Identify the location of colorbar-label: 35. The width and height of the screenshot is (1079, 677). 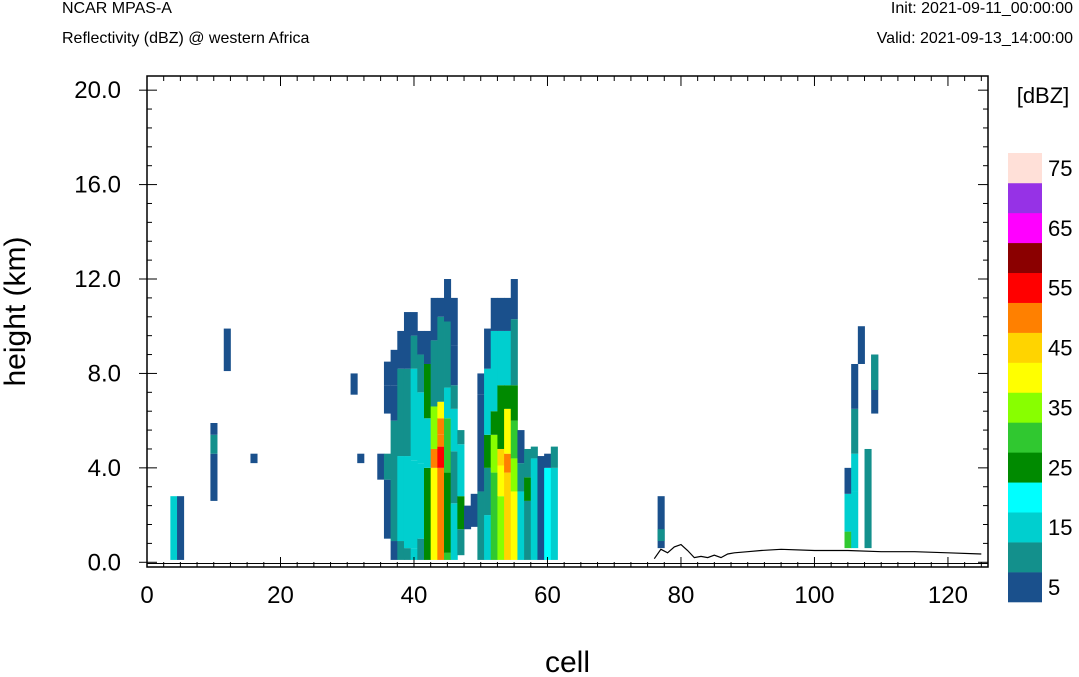
(1060, 407).